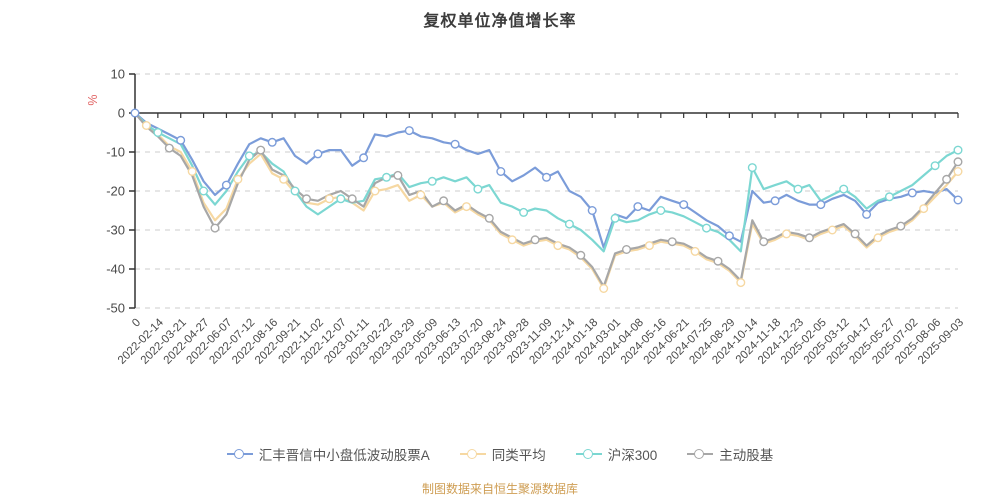 The width and height of the screenshot is (1000, 500). I want to click on legend-item-active-equity: 主动股基, so click(730, 454).